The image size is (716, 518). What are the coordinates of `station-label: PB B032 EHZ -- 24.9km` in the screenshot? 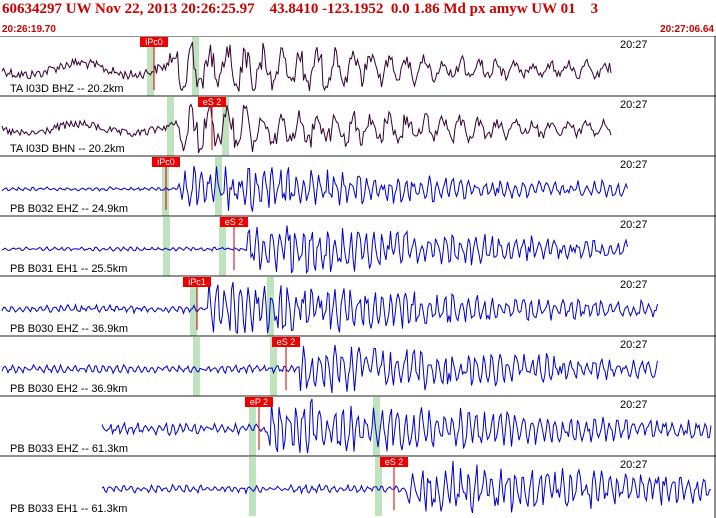 It's located at (69, 209).